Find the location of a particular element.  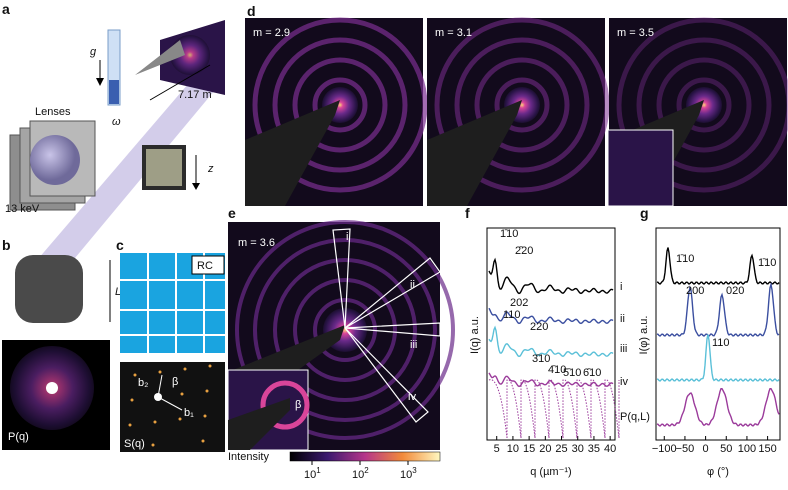

x-tick-label: 50 is located at coordinates (726, 449).